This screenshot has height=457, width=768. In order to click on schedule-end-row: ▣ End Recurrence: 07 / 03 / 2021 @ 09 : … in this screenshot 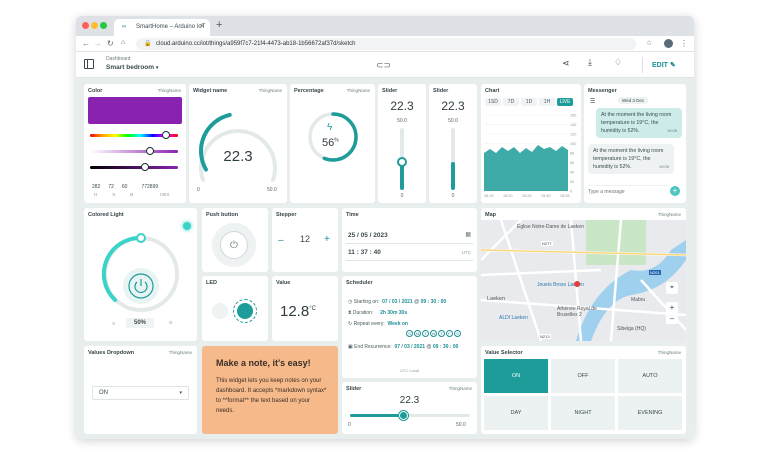, I will do `click(403, 347)`.